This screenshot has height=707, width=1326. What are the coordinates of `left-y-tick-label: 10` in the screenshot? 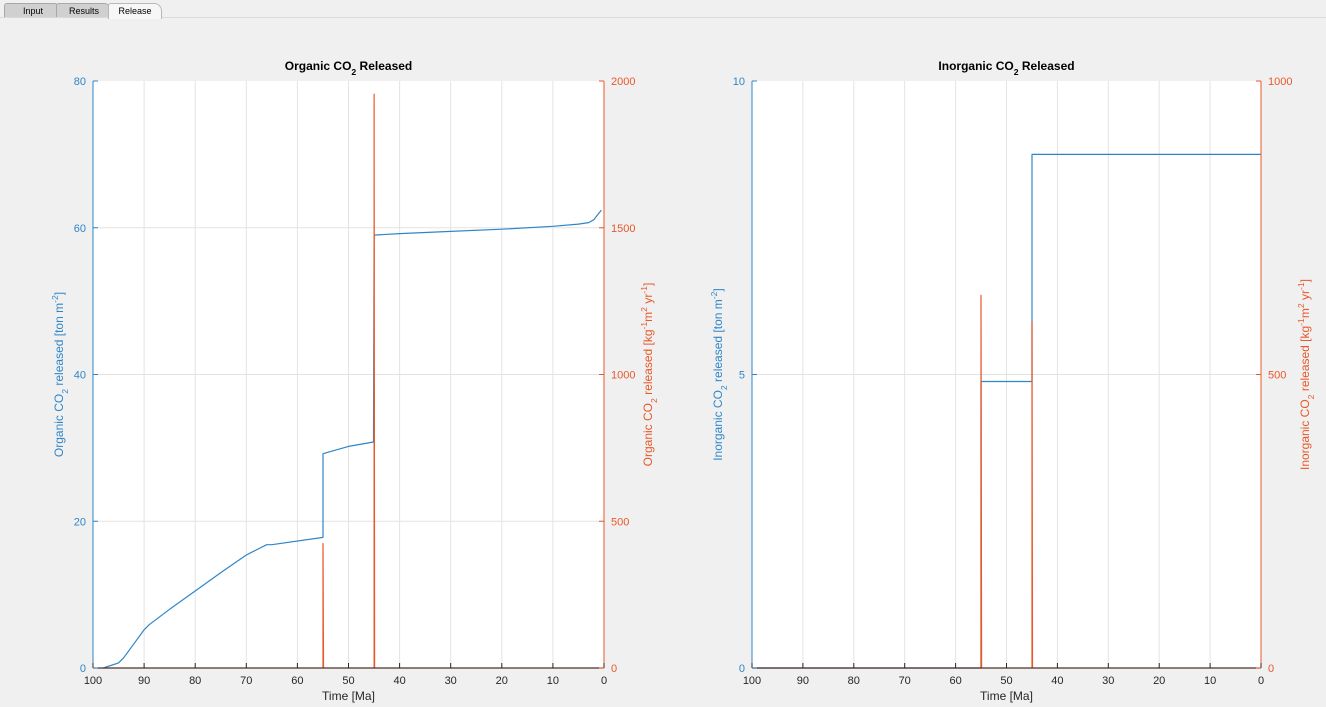 It's located at (739, 82).